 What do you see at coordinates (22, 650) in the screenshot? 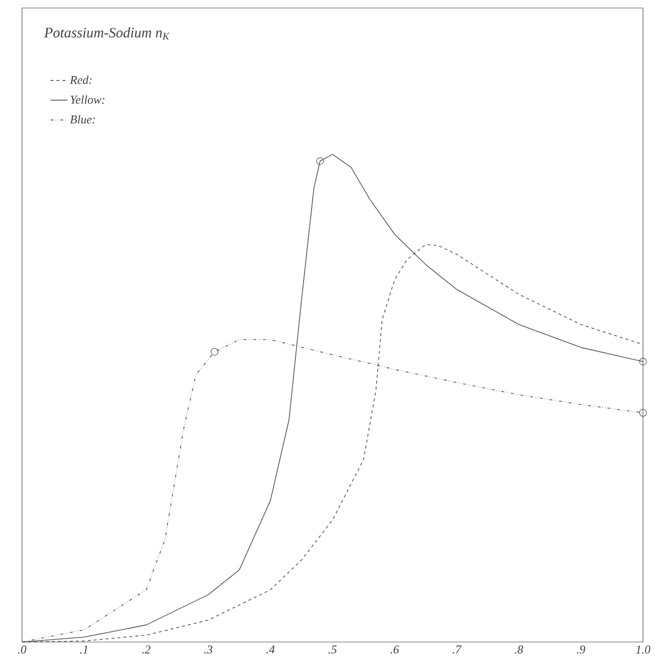
I see `x-tick-label: .0` at bounding box center [22, 650].